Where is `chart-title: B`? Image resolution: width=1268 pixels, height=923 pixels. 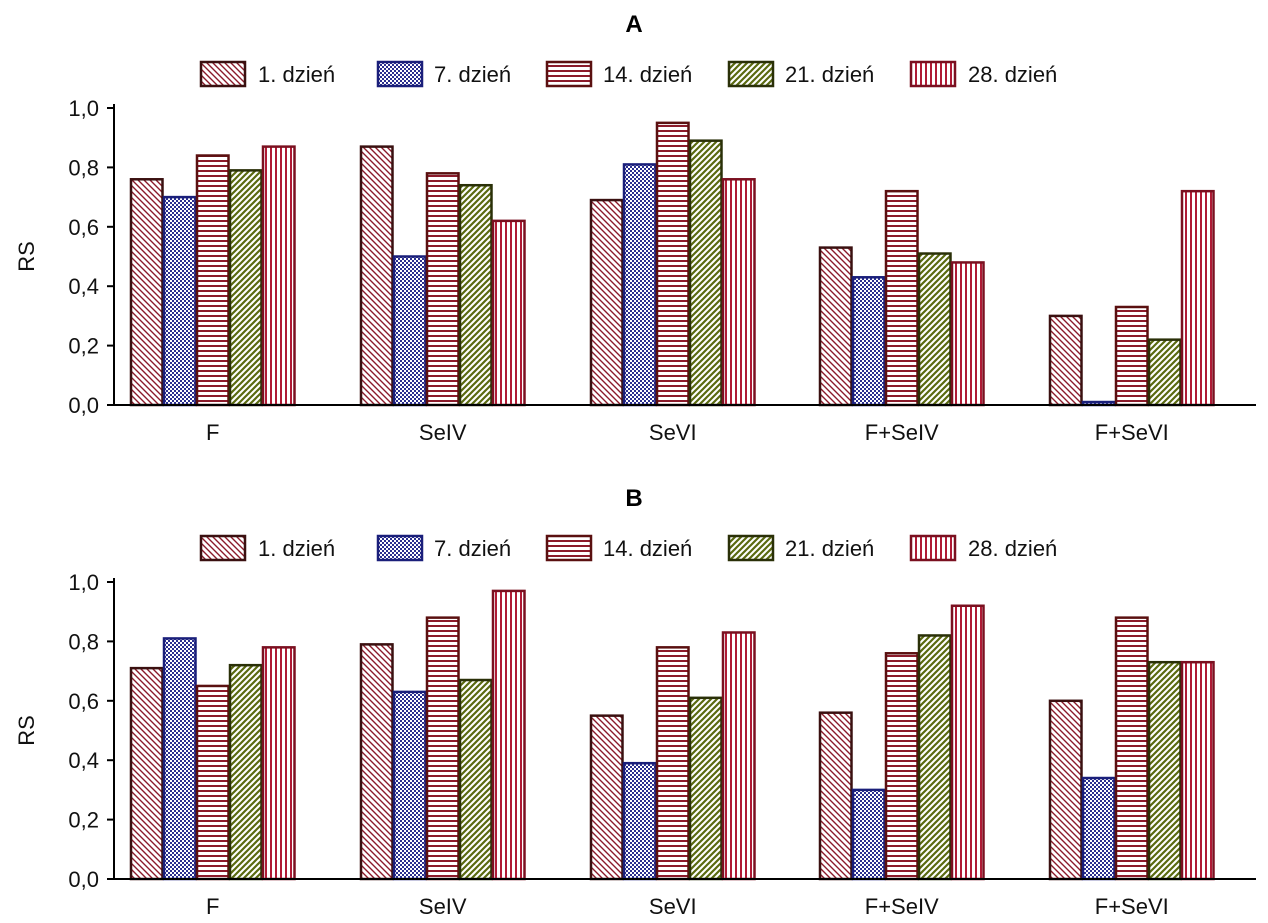
chart-title: B is located at coordinates (633, 498).